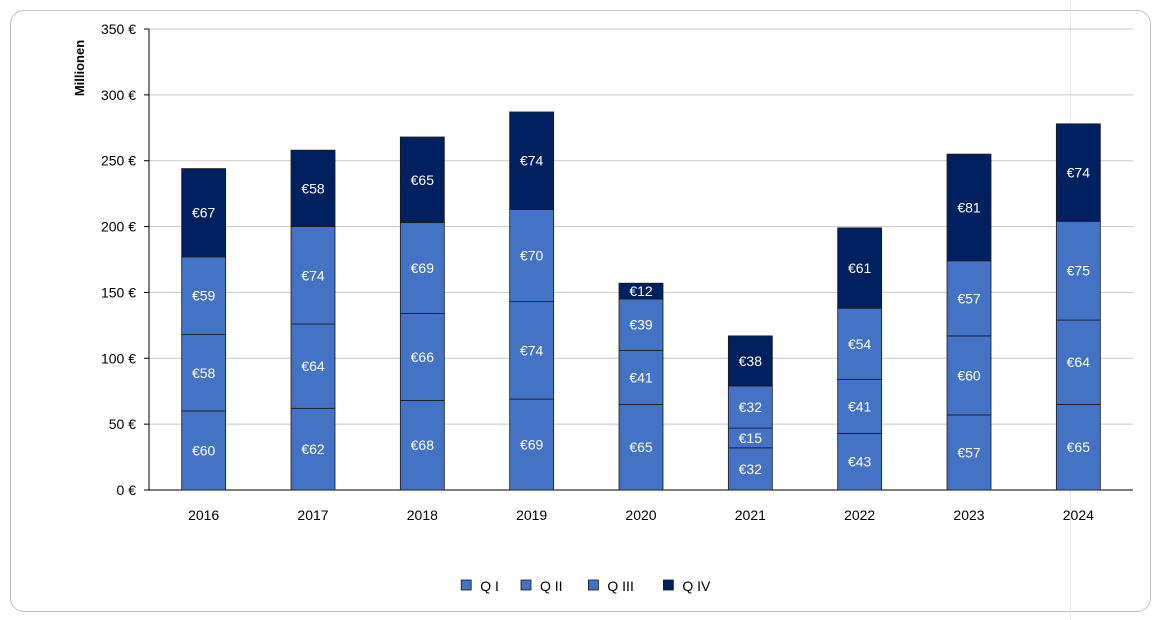 The width and height of the screenshot is (1161, 620). I want to click on bar-segment-2022-q2, so click(860, 406).